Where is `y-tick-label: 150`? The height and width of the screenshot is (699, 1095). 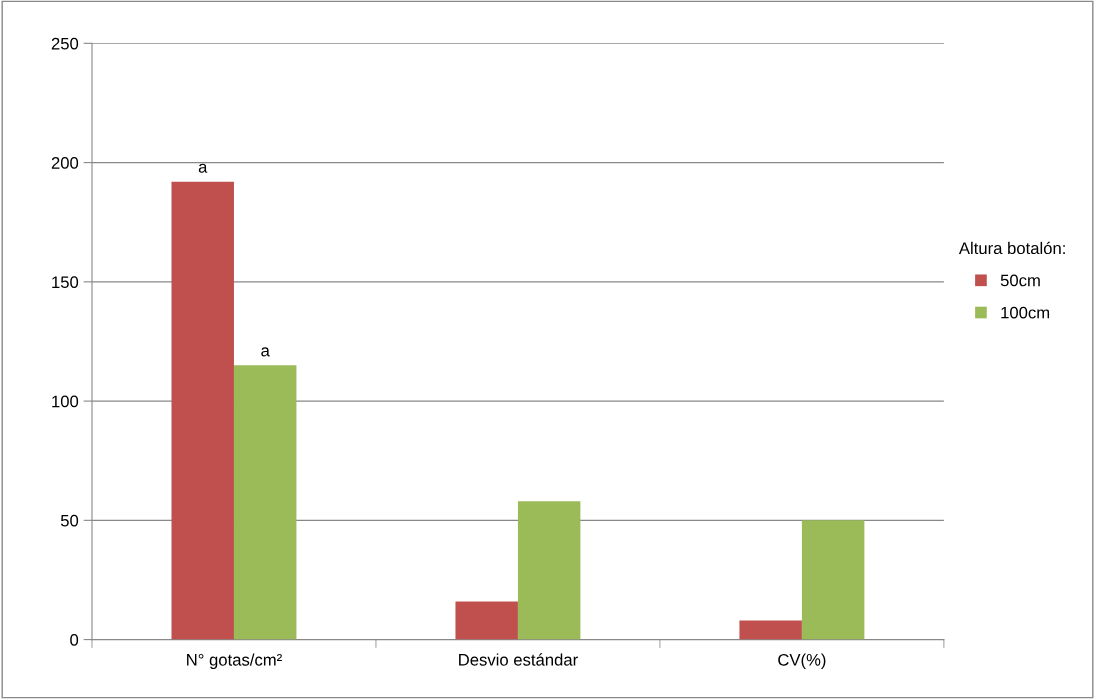
y-tick-label: 150 is located at coordinates (65, 282).